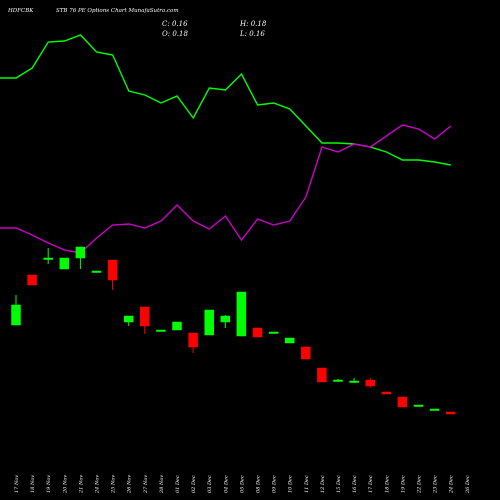  Describe the element at coordinates (81, 484) in the screenshot. I see `x-tick-label: 21 Nov` at that location.